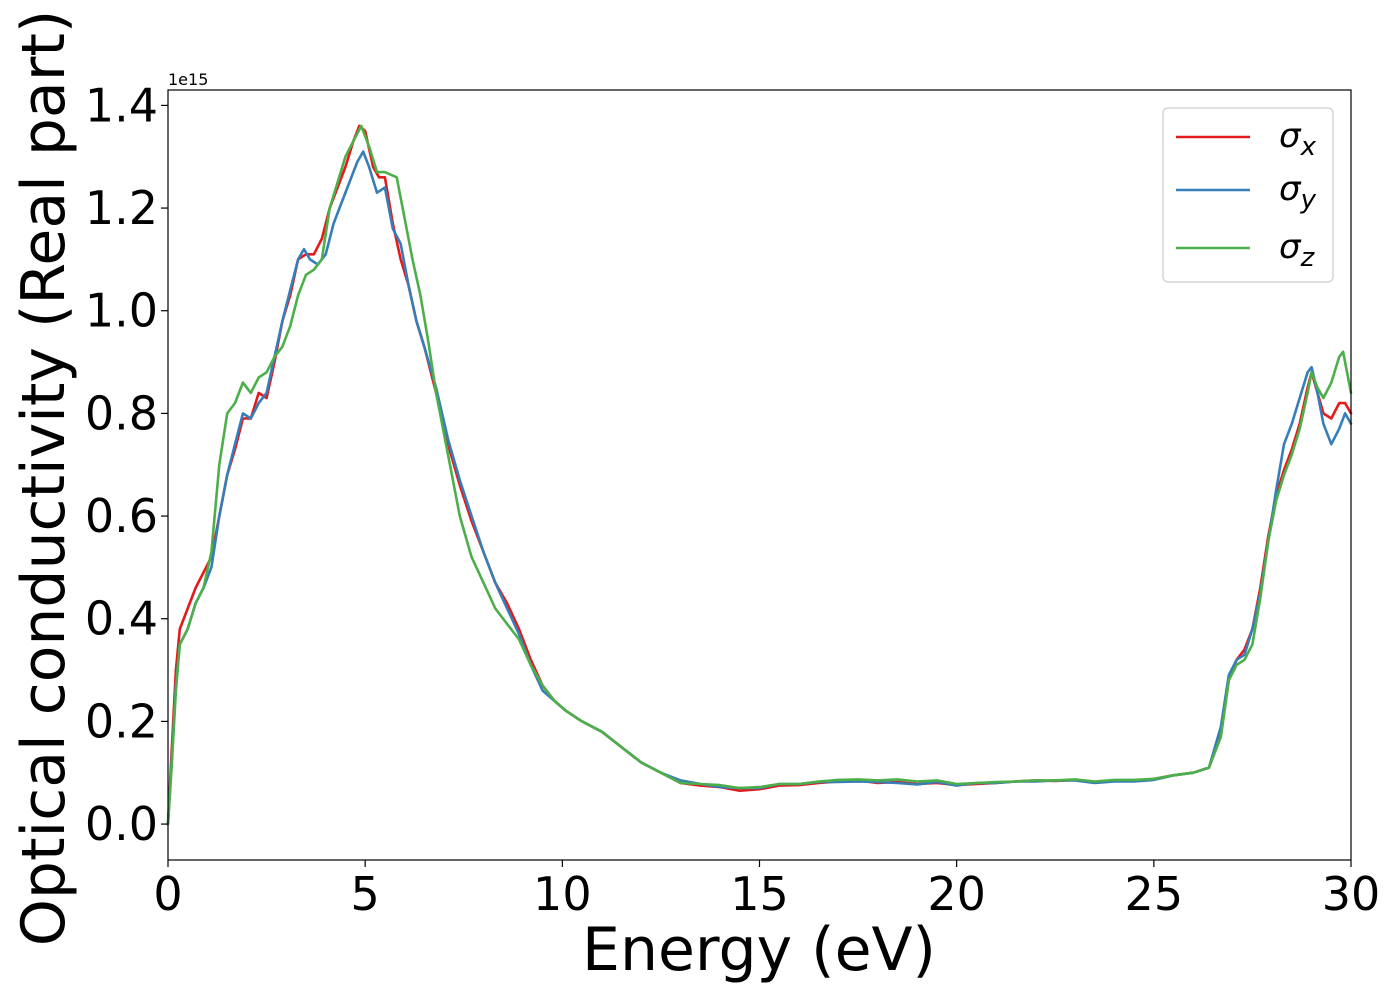 The width and height of the screenshot is (1400, 1004). What do you see at coordinates (1154, 894) in the screenshot?
I see `x-tick-label: 25` at bounding box center [1154, 894].